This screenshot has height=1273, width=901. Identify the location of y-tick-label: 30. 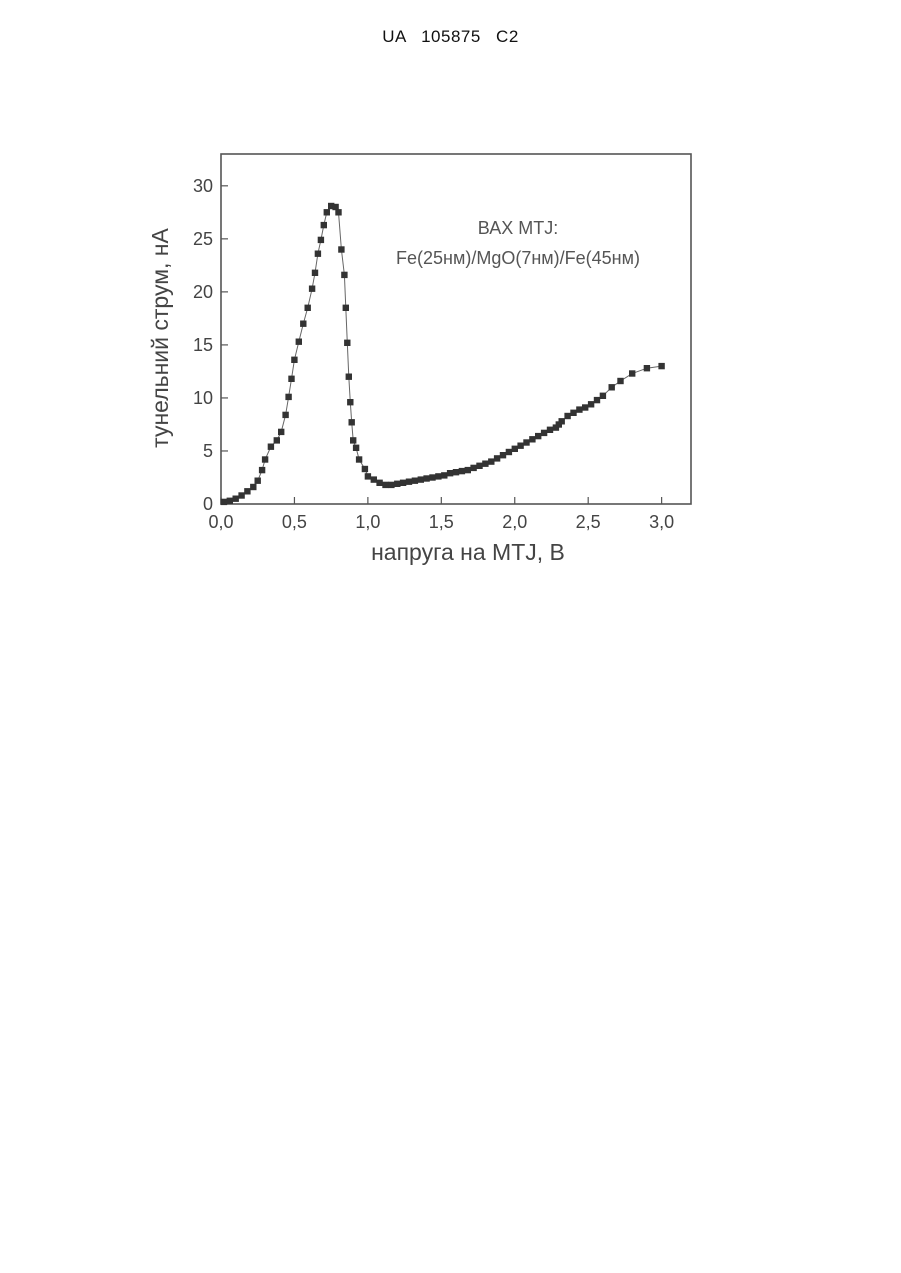
(203, 186).